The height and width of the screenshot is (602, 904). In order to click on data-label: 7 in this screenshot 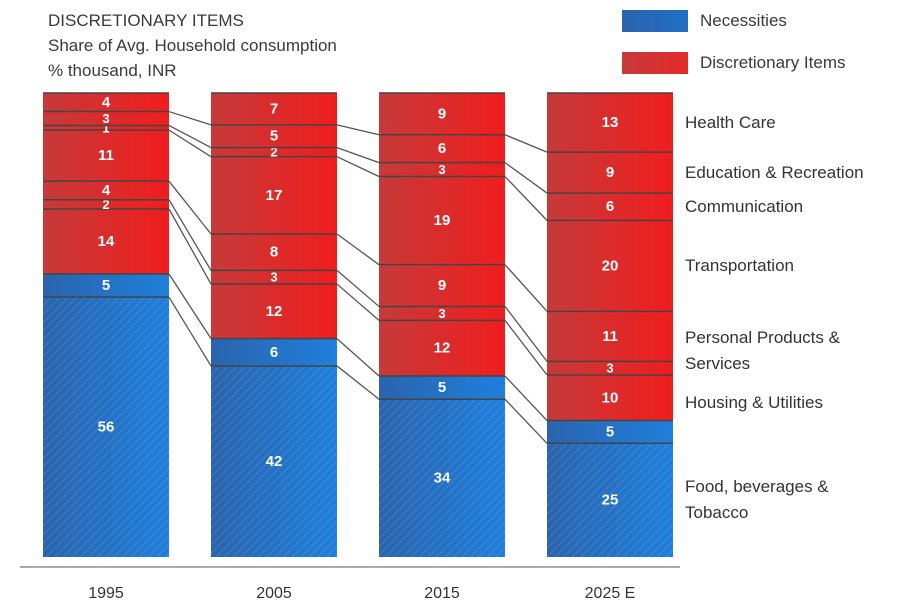, I will do `click(274, 108)`.